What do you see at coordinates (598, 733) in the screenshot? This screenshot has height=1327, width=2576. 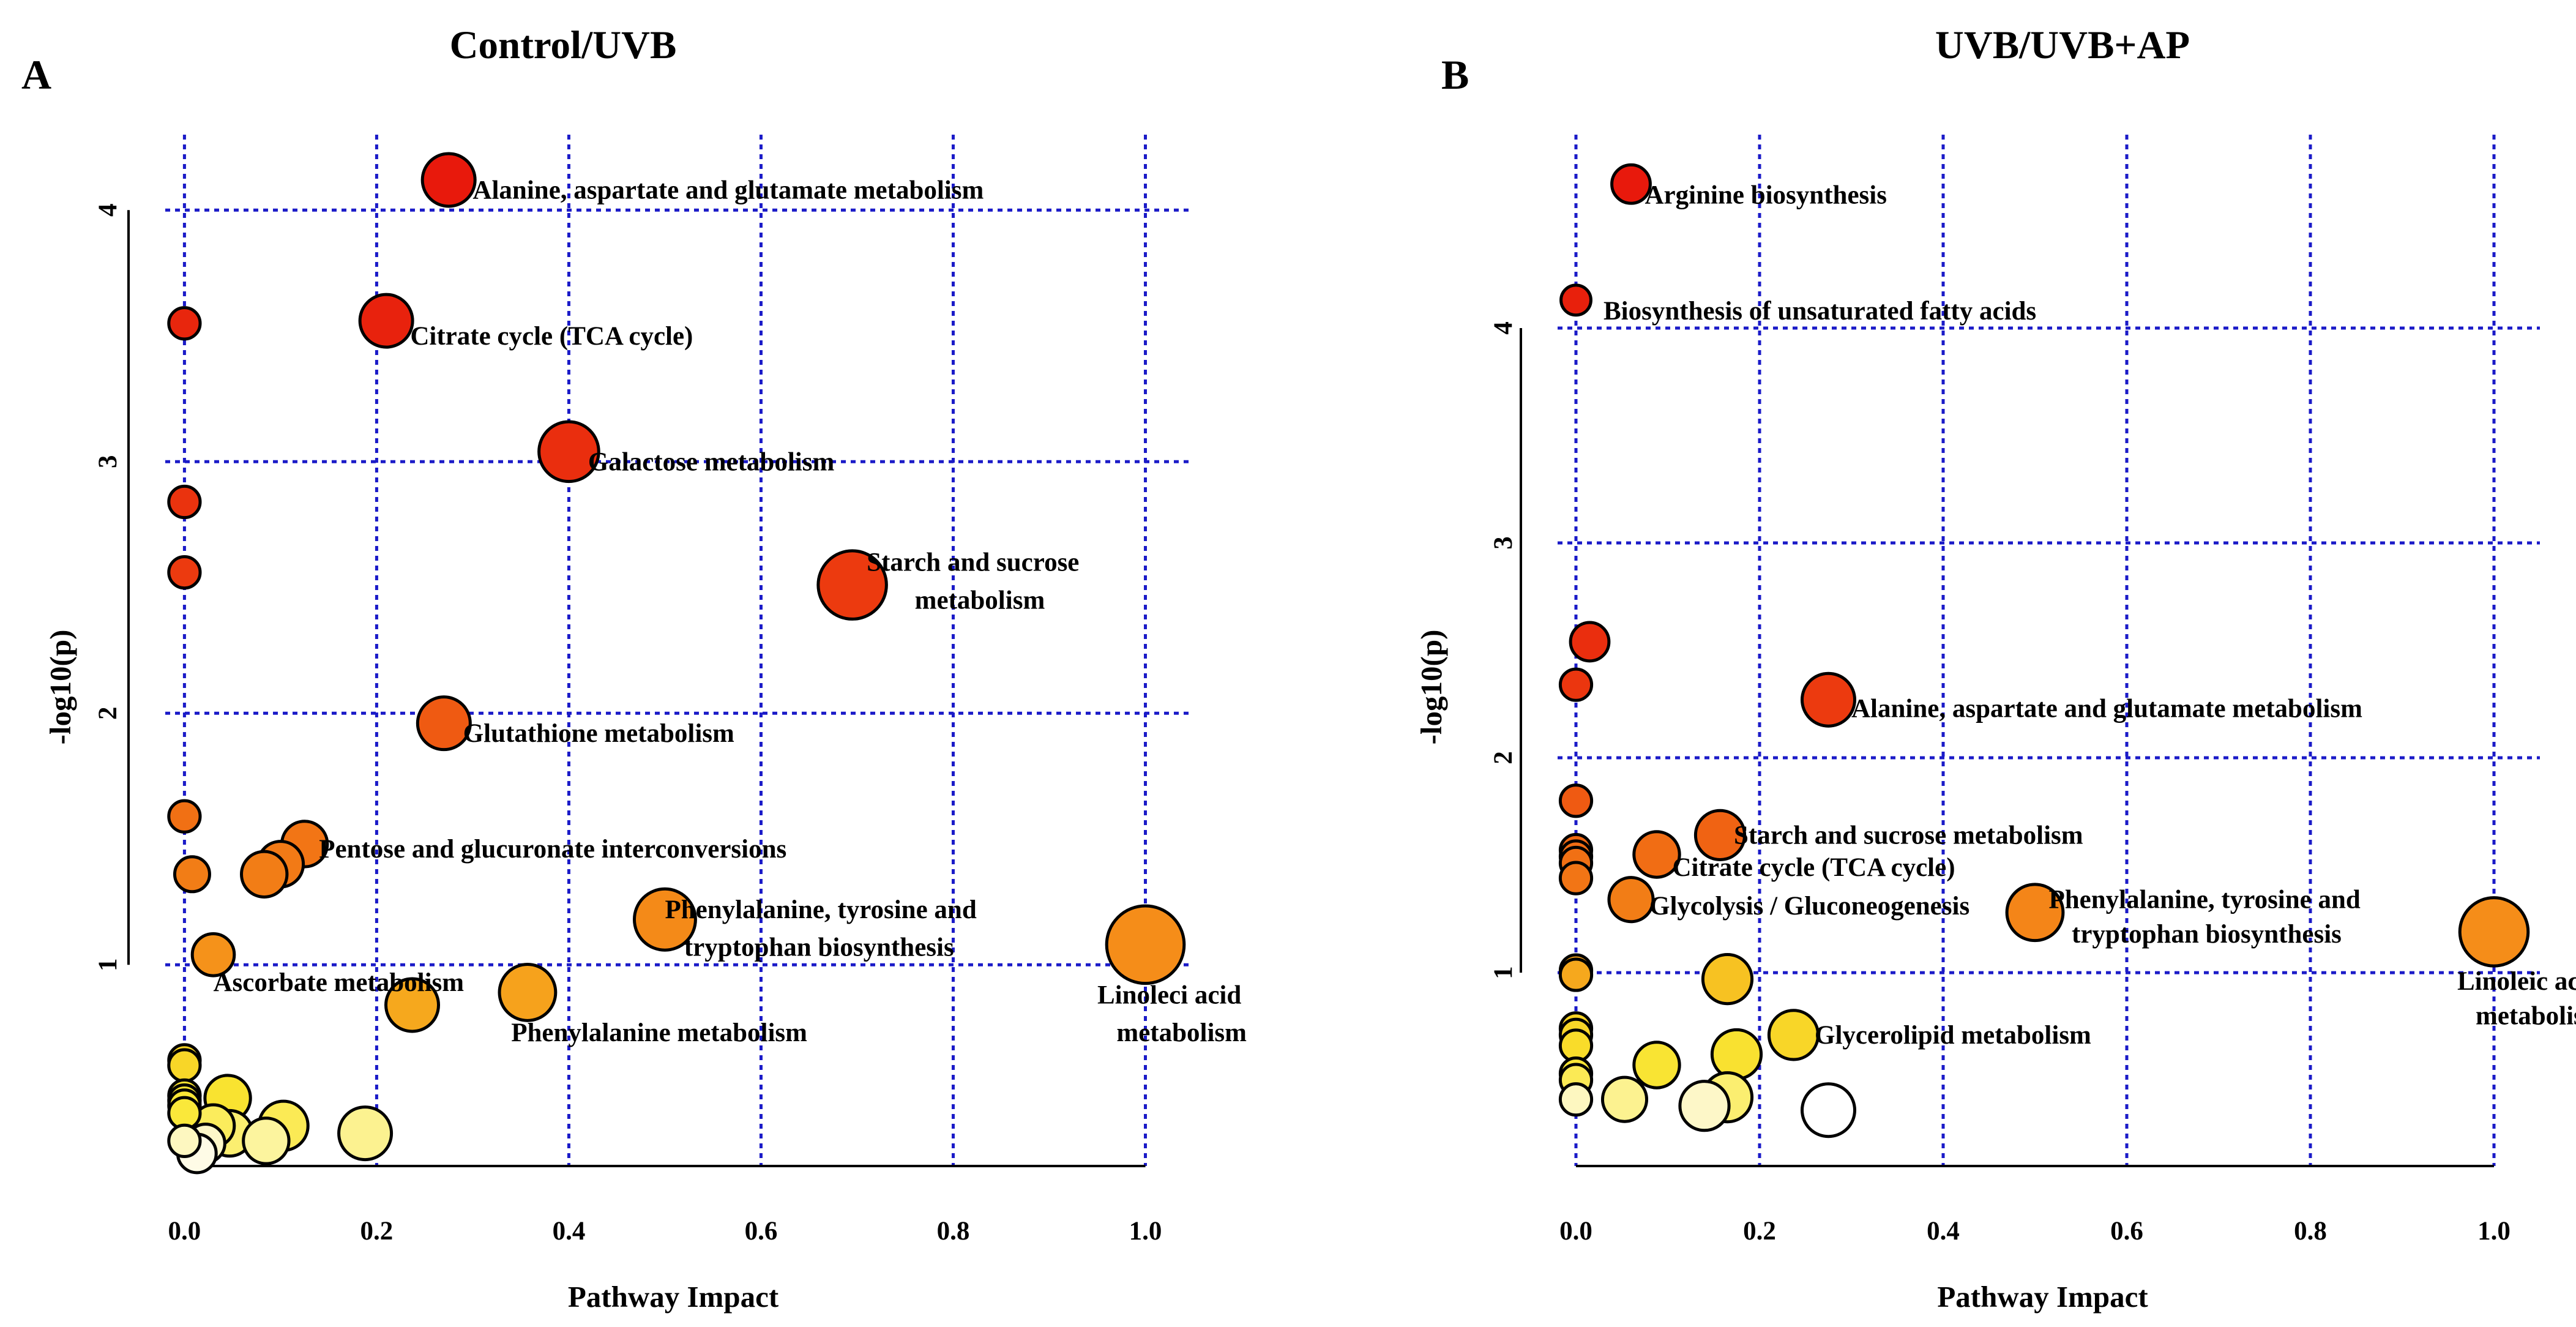 I see `point-label: Glutathione metabolism` at bounding box center [598, 733].